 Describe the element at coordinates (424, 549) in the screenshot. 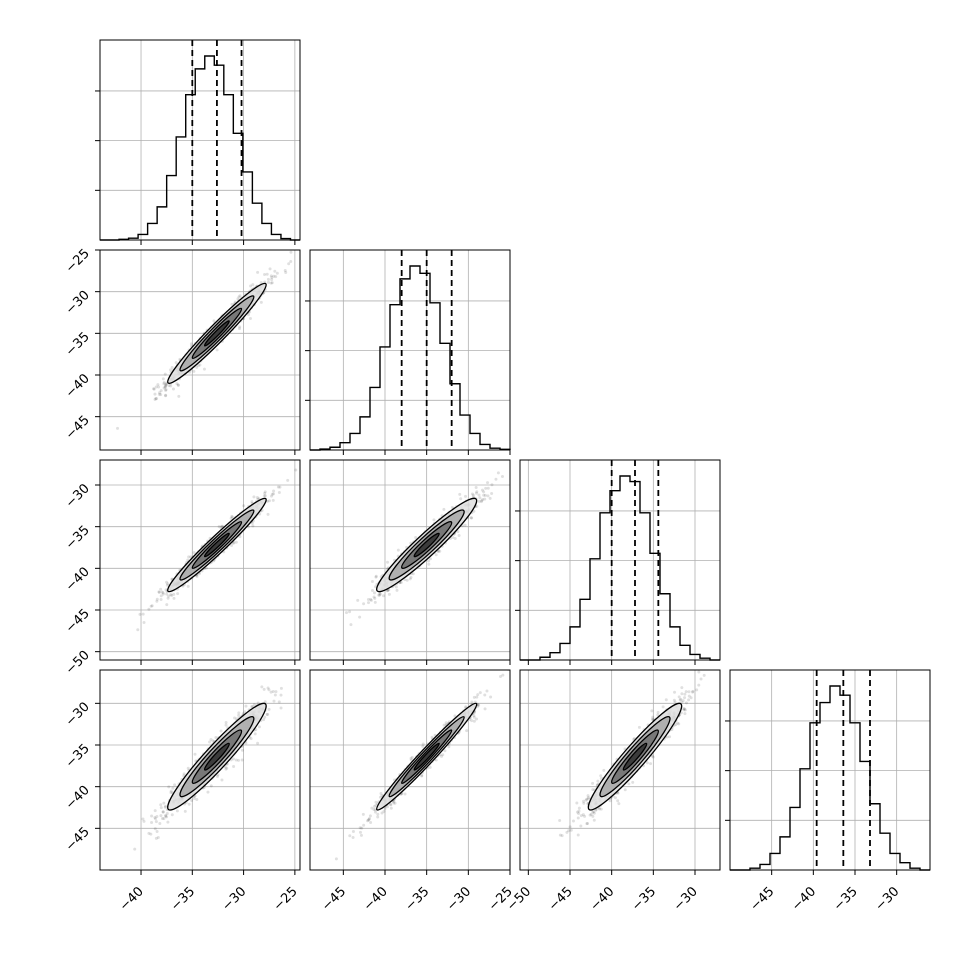

I see `sample-points` at that location.